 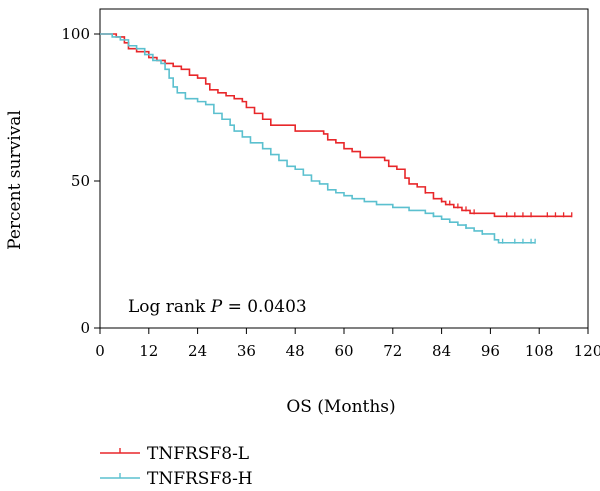 I want to click on x-tick-label: 120, so click(x=587, y=351).